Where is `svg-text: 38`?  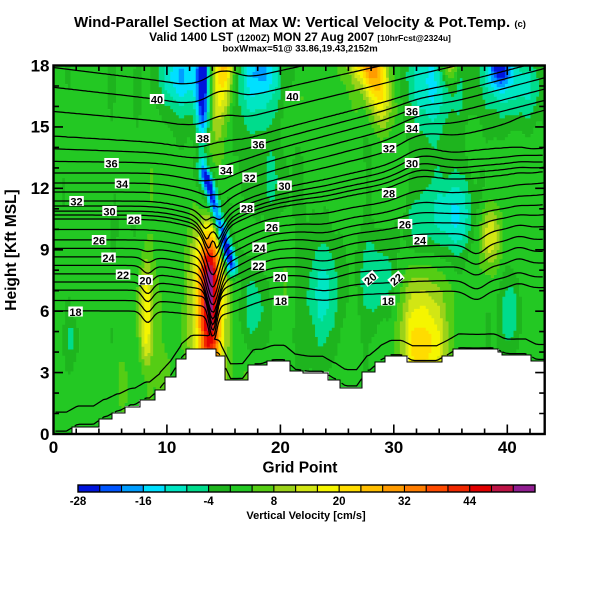 svg-text: 38 is located at coordinates (203, 139).